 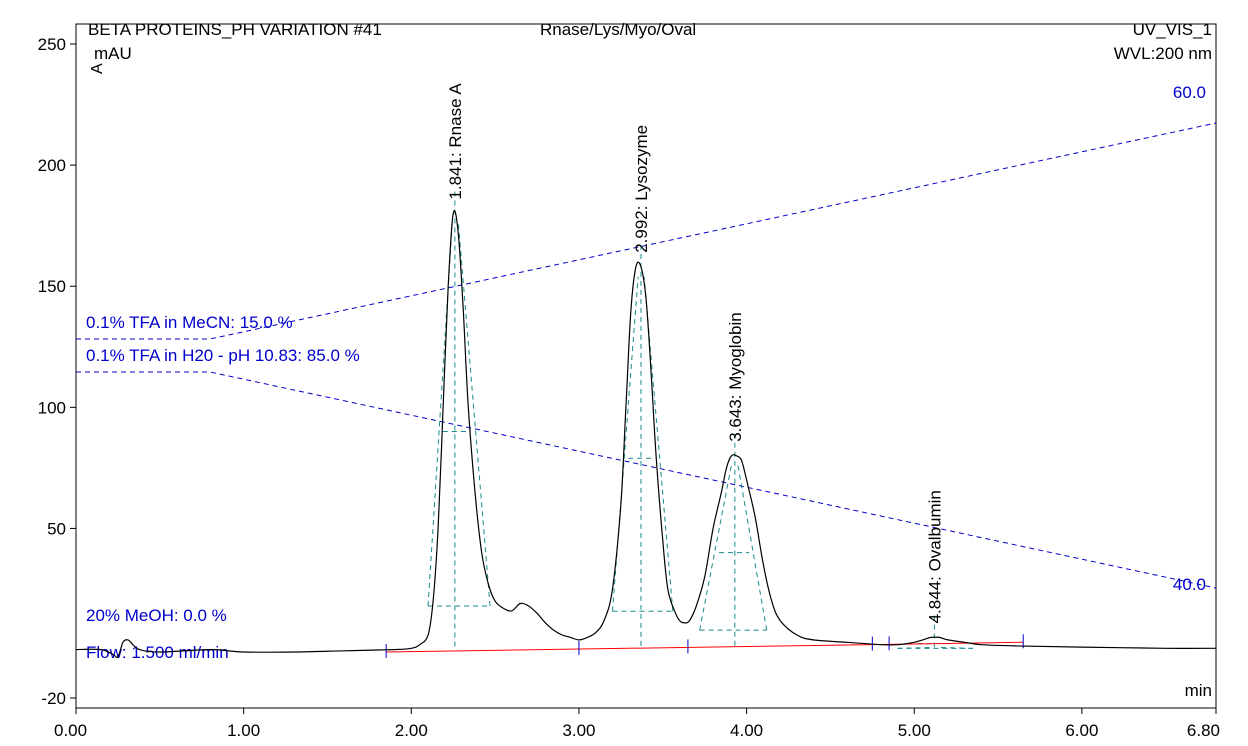 I want to click on peak-label: 4.844: Ovalbumin, so click(x=934, y=556).